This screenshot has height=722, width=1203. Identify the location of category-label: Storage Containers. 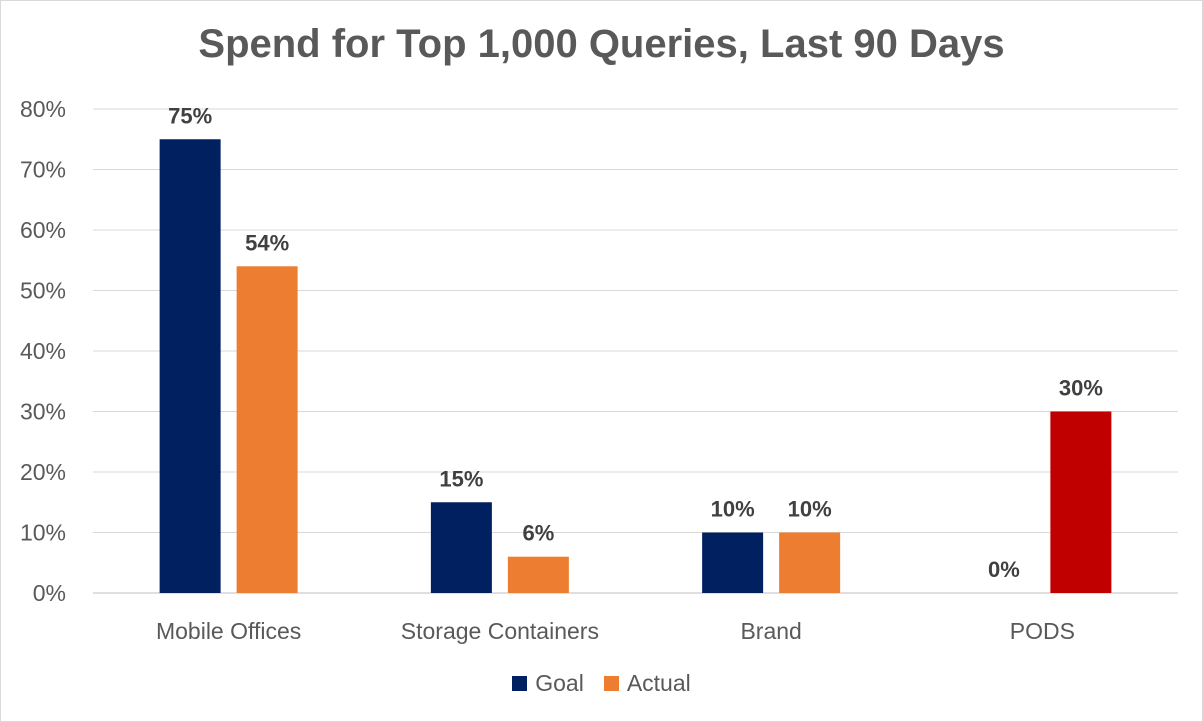
(500, 631).